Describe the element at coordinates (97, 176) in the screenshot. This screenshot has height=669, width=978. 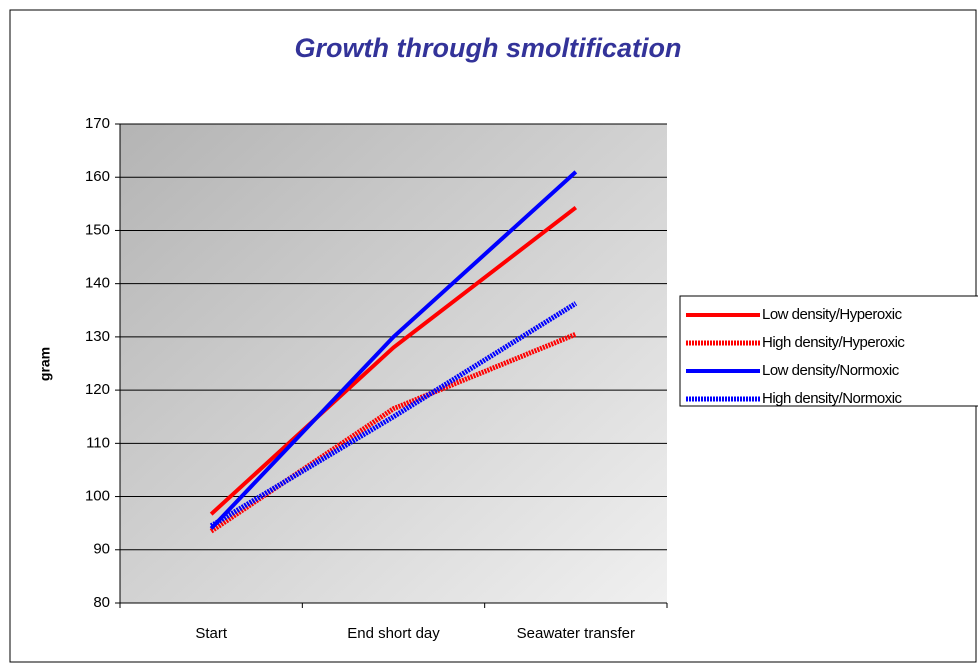
I see `y-tick-label: 160` at that location.